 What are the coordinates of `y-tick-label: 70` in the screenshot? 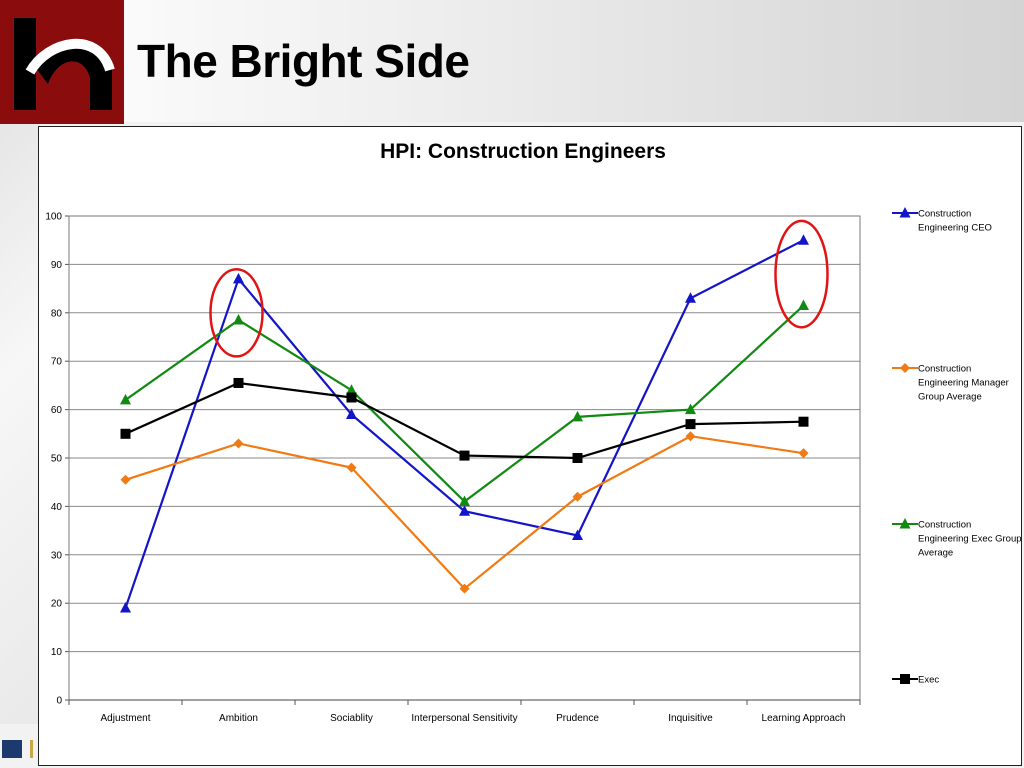 It's located at (57, 362).